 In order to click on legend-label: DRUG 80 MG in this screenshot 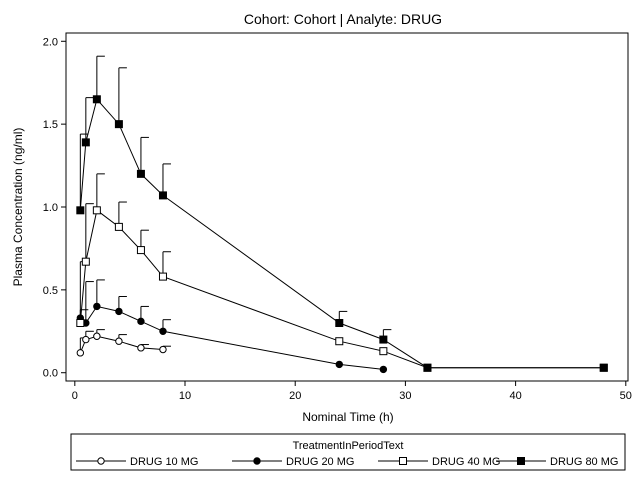, I will do `click(584, 462)`.